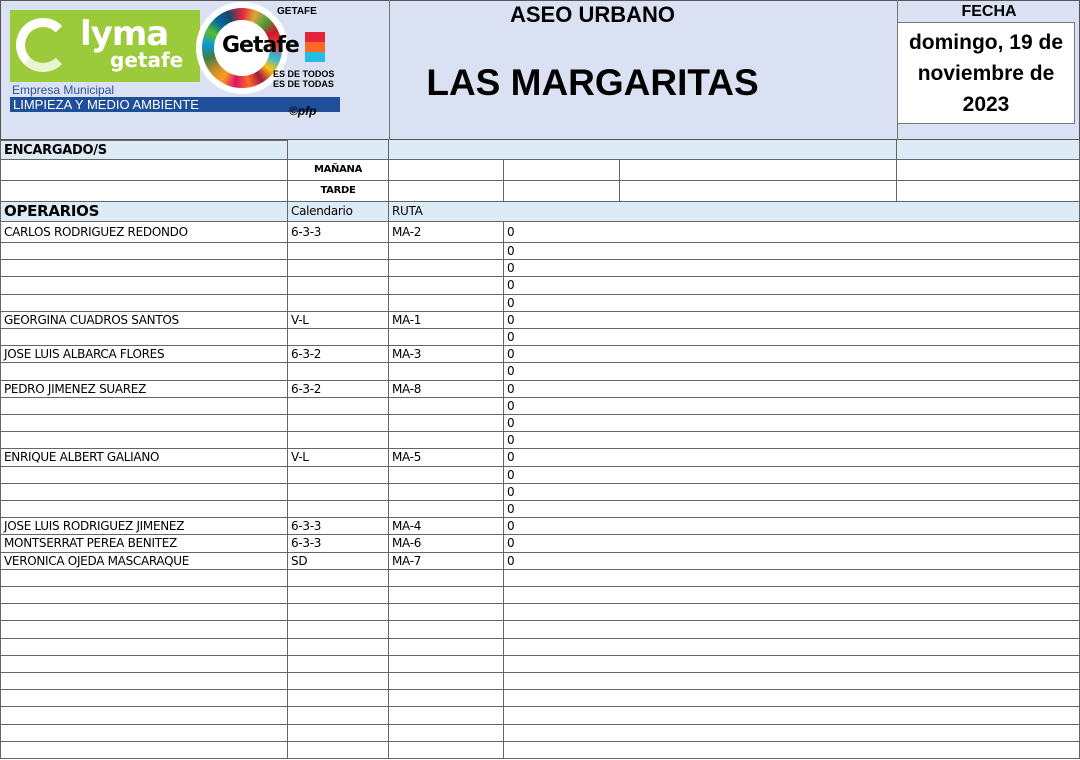 The image size is (1080, 760). I want to click on operario-name: JOSE LUIS RODRIGUEZ JIMENEZ, so click(144, 527).